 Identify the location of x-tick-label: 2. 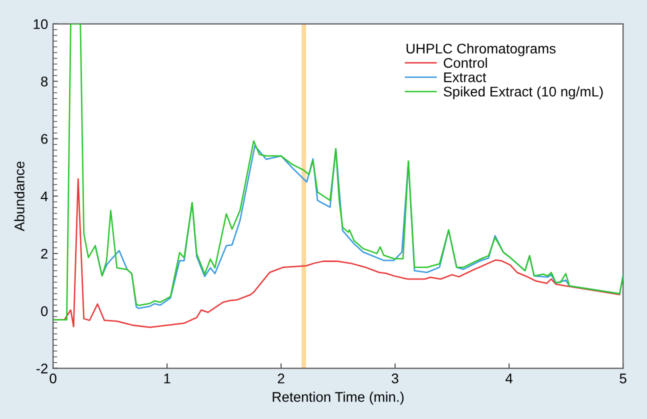
(281, 379).